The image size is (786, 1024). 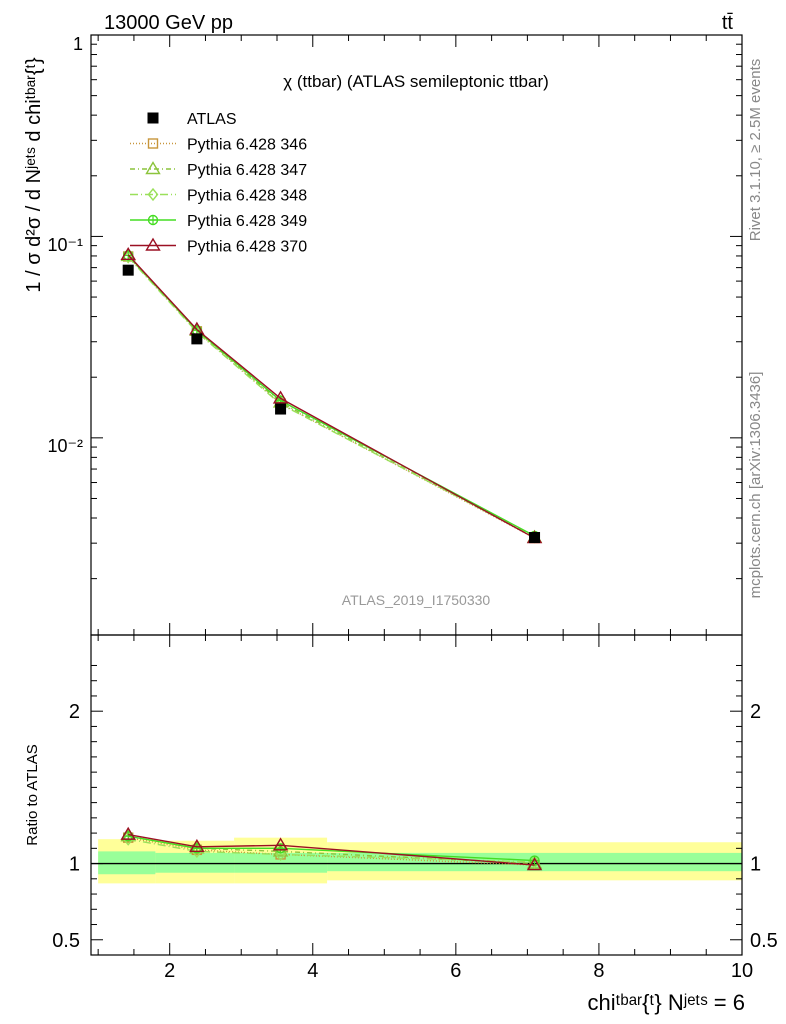 What do you see at coordinates (78, 44) in the screenshot?
I see `y-tick-label-1: 1` at bounding box center [78, 44].